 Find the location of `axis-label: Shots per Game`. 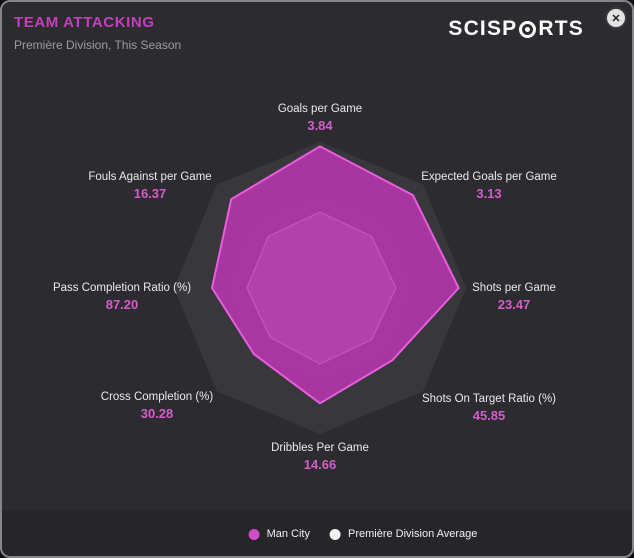

axis-label: Shots per Game is located at coordinates (514, 288).